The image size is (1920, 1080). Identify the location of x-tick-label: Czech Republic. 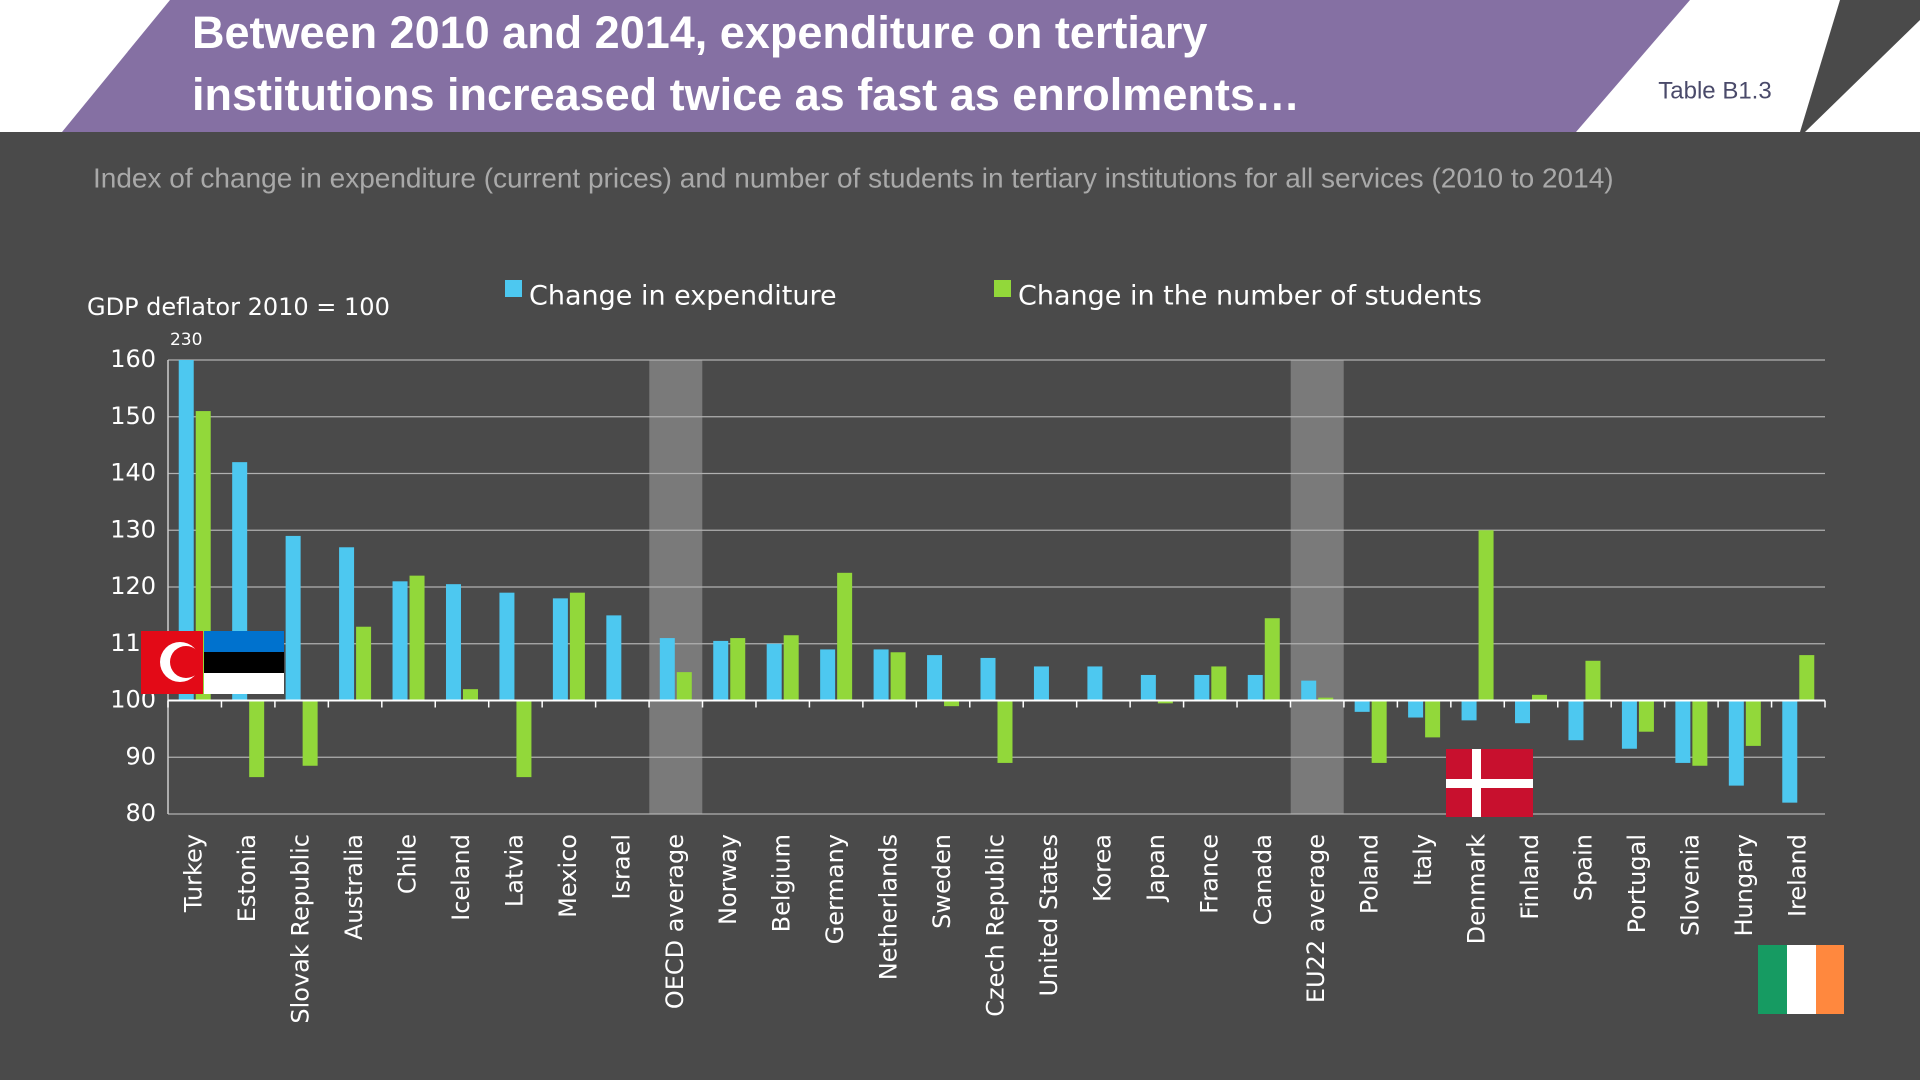
(996, 925).